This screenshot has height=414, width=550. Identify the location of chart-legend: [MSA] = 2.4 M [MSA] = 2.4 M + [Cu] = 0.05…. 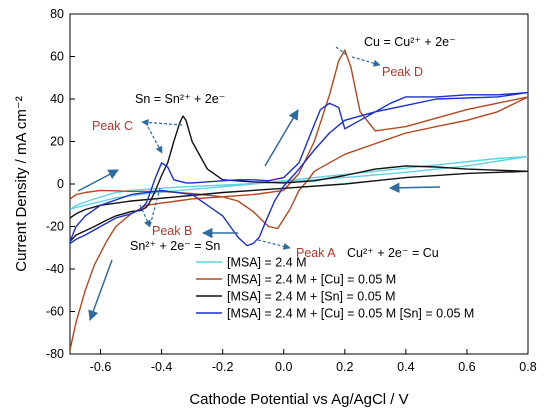
(335, 288).